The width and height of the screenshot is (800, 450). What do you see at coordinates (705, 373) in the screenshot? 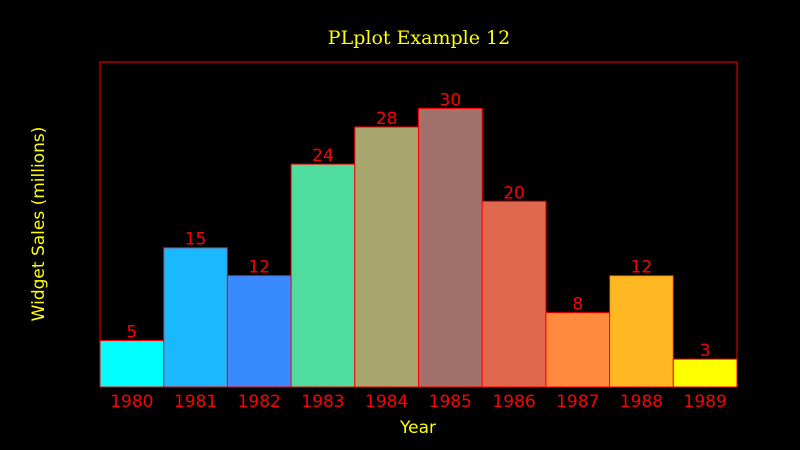
I see `bar-1989` at bounding box center [705, 373].